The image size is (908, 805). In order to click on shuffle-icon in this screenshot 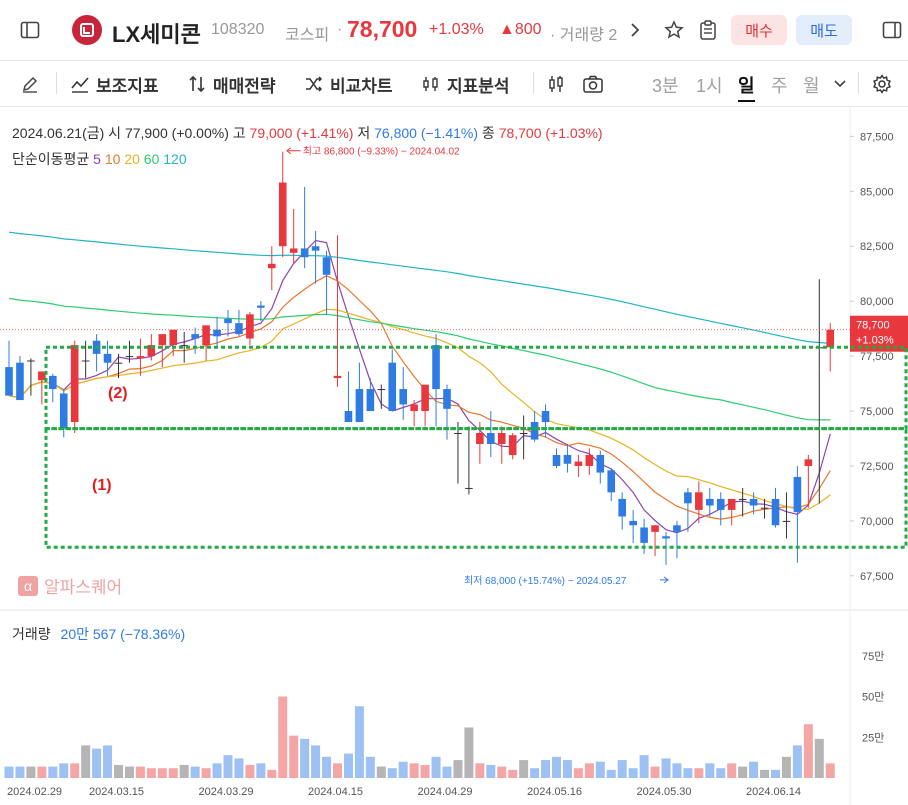, I will do `click(314, 84)`.